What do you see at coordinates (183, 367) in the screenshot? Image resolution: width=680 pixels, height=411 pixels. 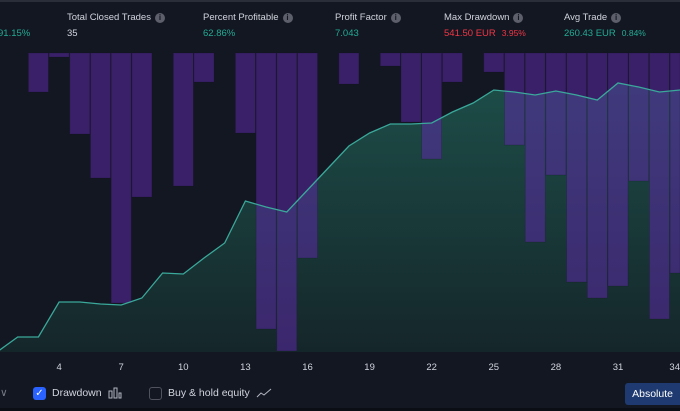 I see `x-tick-label: 10` at bounding box center [183, 367].